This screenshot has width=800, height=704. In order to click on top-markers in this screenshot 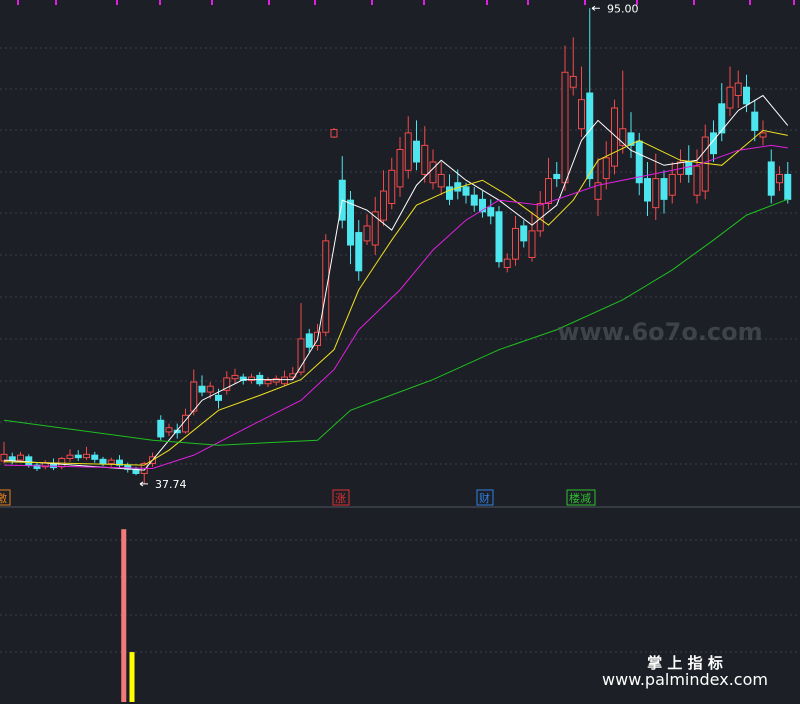, I will do `click(406, 2)`.